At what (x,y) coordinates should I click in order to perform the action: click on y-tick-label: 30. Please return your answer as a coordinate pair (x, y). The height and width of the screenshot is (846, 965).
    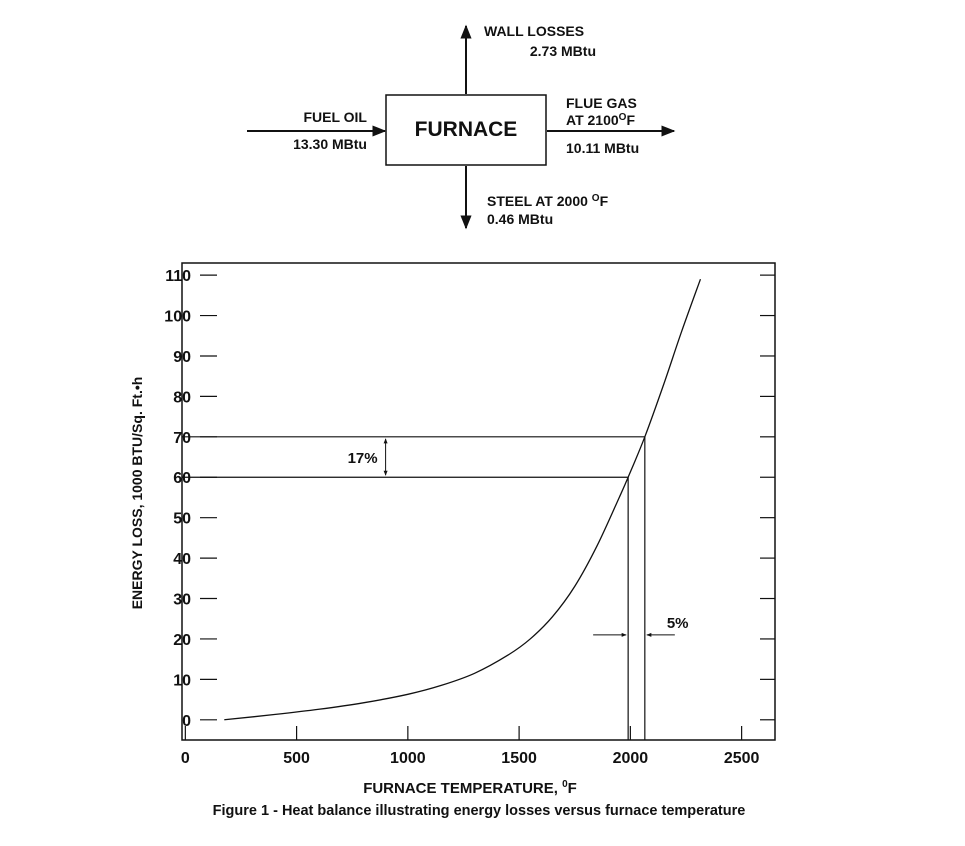
    Looking at the image, I should click on (182, 600).